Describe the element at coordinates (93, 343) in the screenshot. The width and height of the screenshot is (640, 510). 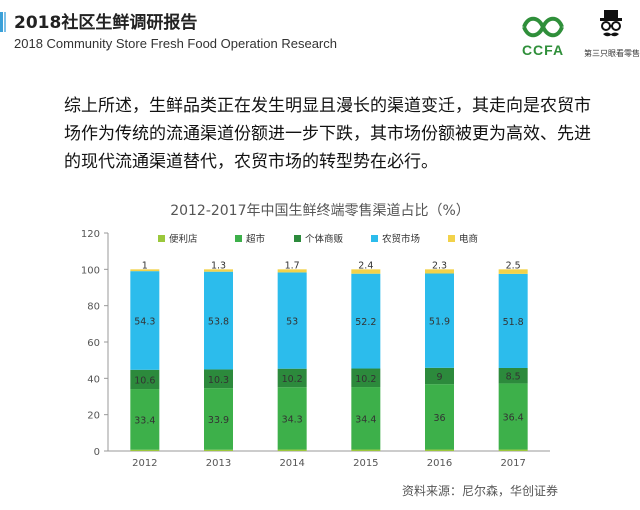
I see `y-tick-label: 60` at that location.